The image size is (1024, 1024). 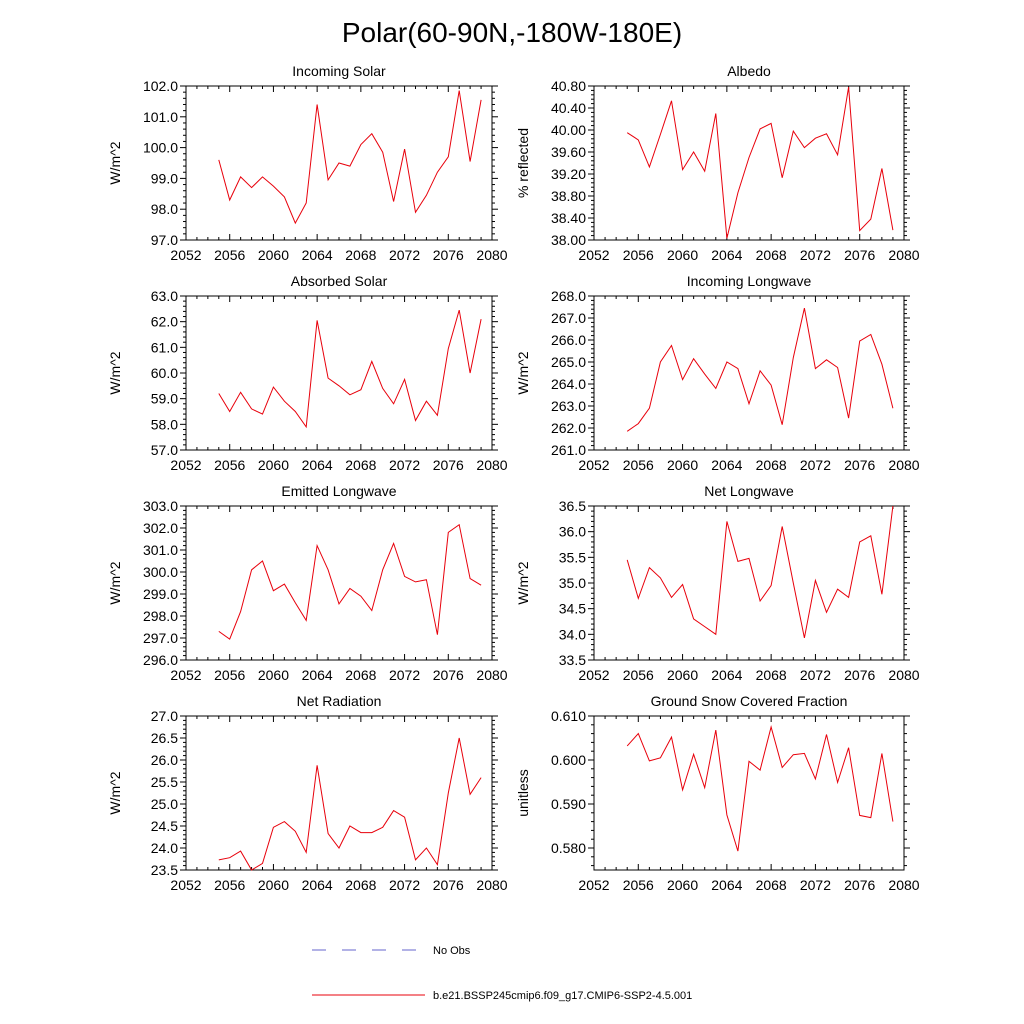 I want to click on y-tick-label: 296.0, so click(x=160, y=660).